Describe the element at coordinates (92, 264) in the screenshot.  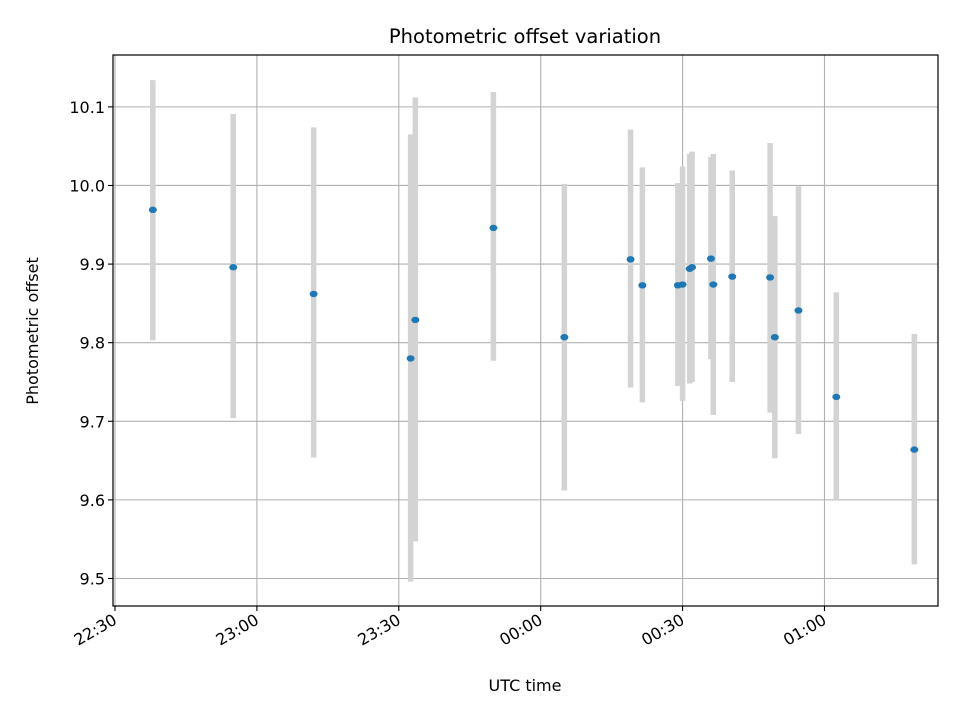
I see `y-tick-label: 9.9` at that location.